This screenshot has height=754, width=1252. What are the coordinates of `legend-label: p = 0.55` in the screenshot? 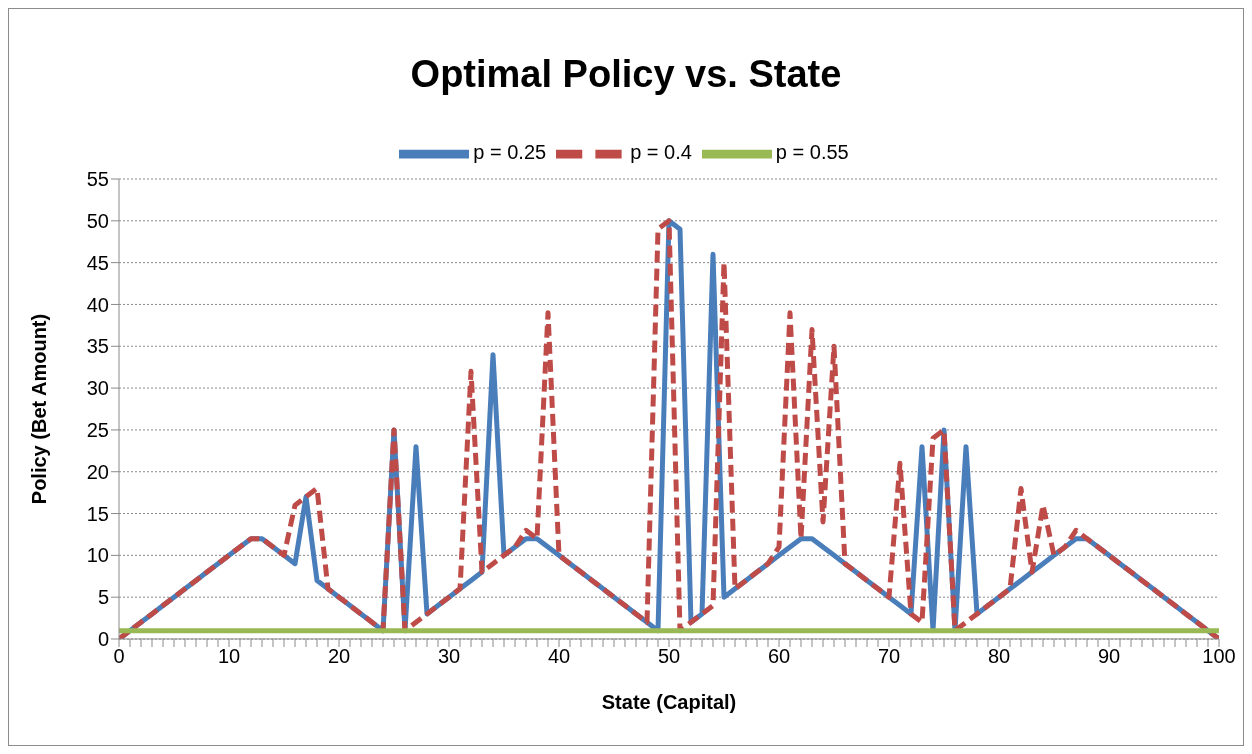 It's located at (812, 152).